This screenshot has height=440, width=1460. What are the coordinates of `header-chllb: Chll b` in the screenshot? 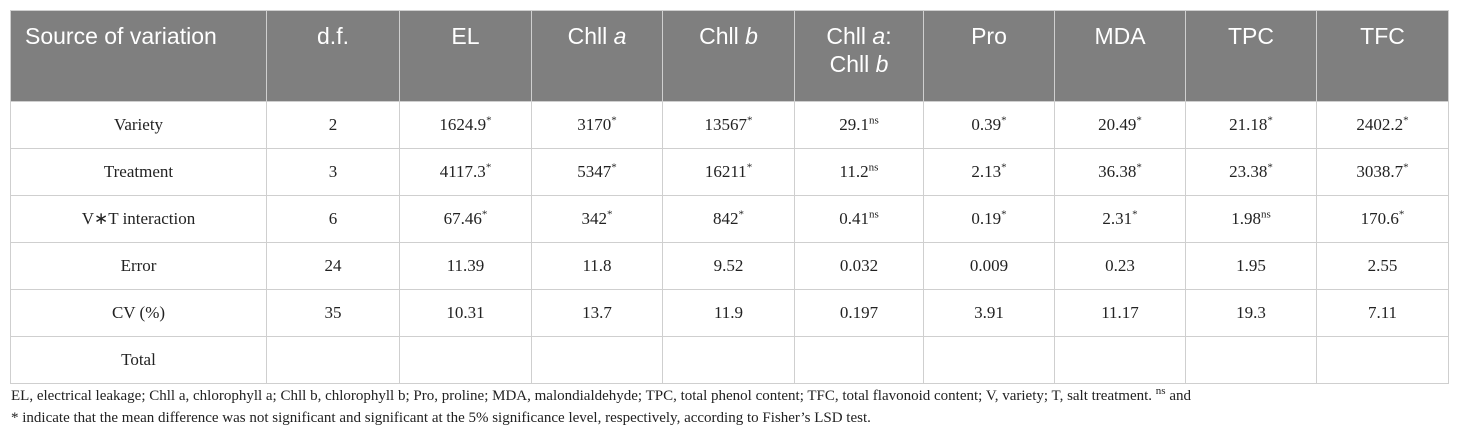 It's located at (728, 56).